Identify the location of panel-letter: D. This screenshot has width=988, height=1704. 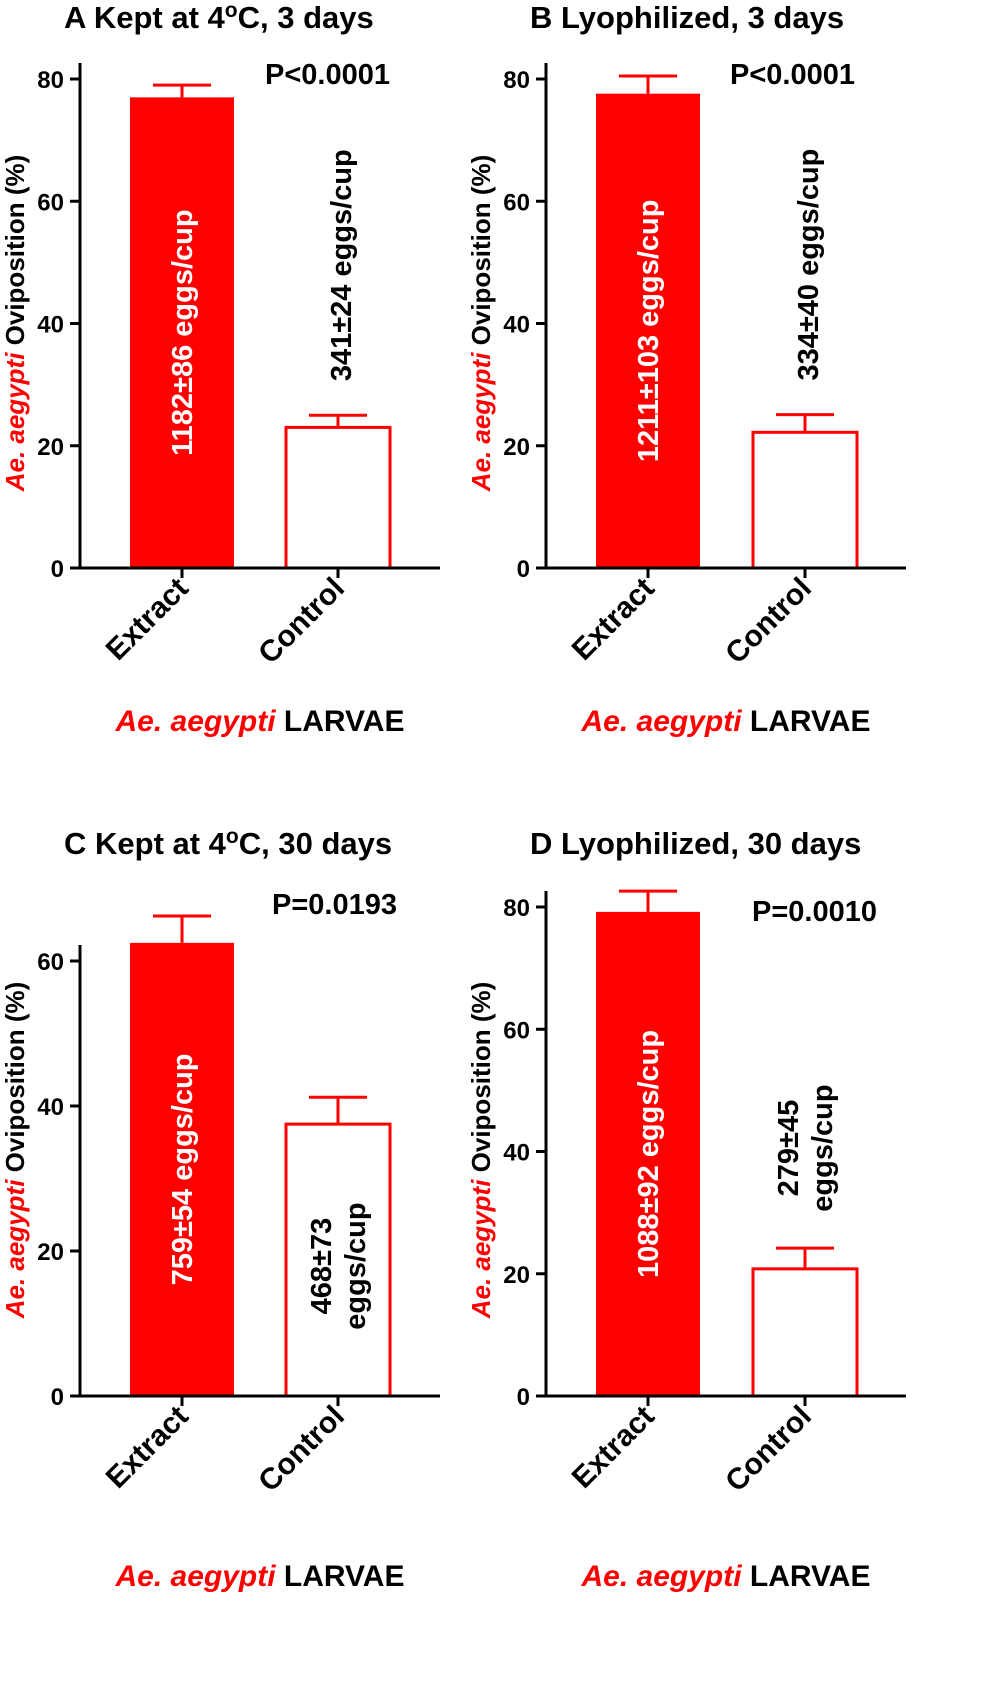
(541, 843).